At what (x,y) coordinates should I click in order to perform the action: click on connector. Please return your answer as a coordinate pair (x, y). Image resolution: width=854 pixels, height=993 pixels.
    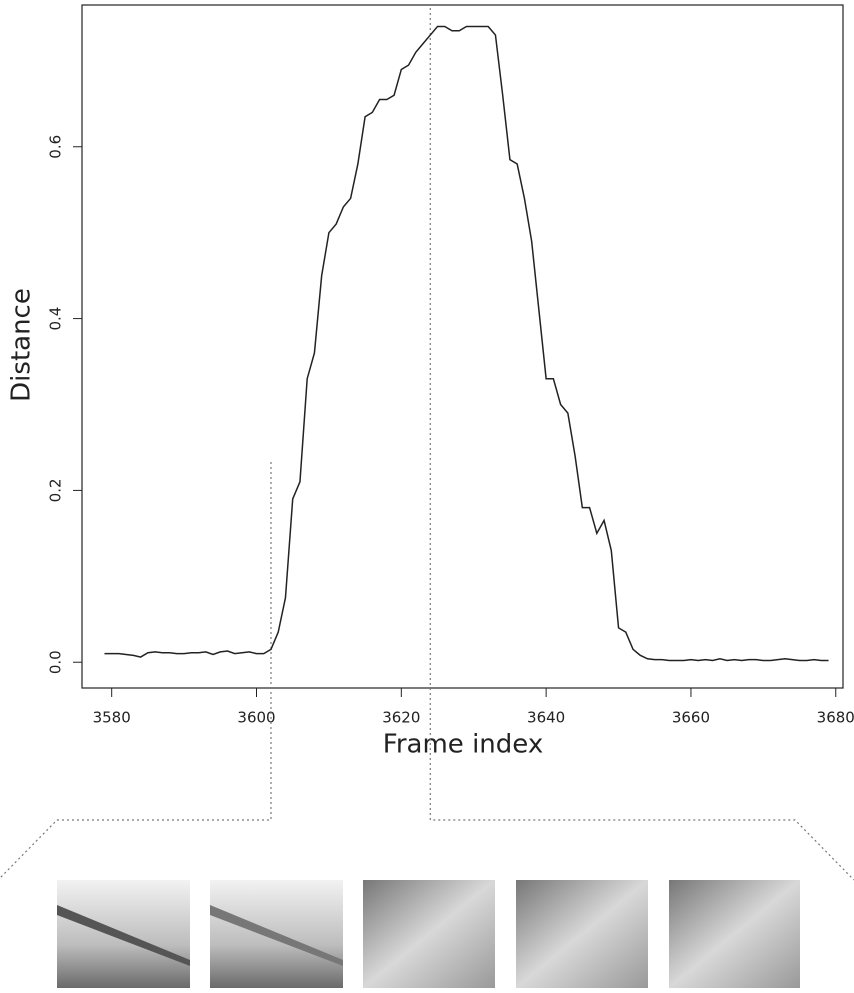
    Looking at the image, I should click on (136, 670).